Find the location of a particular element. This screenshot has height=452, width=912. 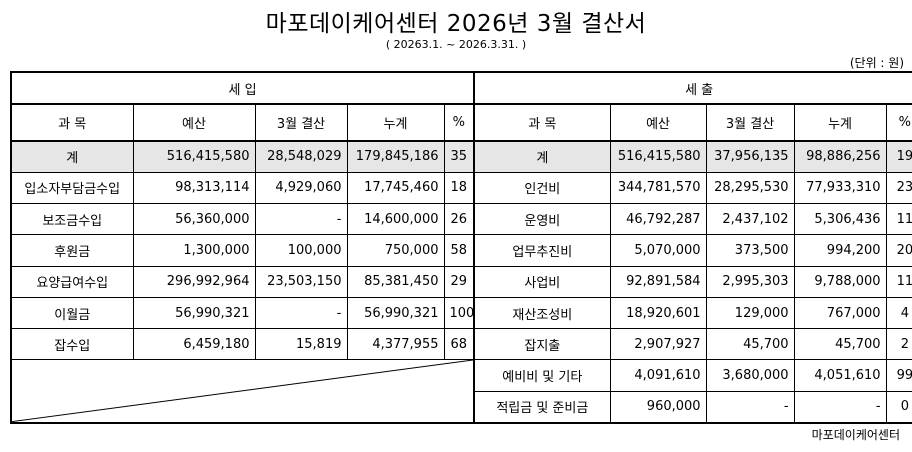

income-budget-cell: 296,992,964 is located at coordinates (194, 281).